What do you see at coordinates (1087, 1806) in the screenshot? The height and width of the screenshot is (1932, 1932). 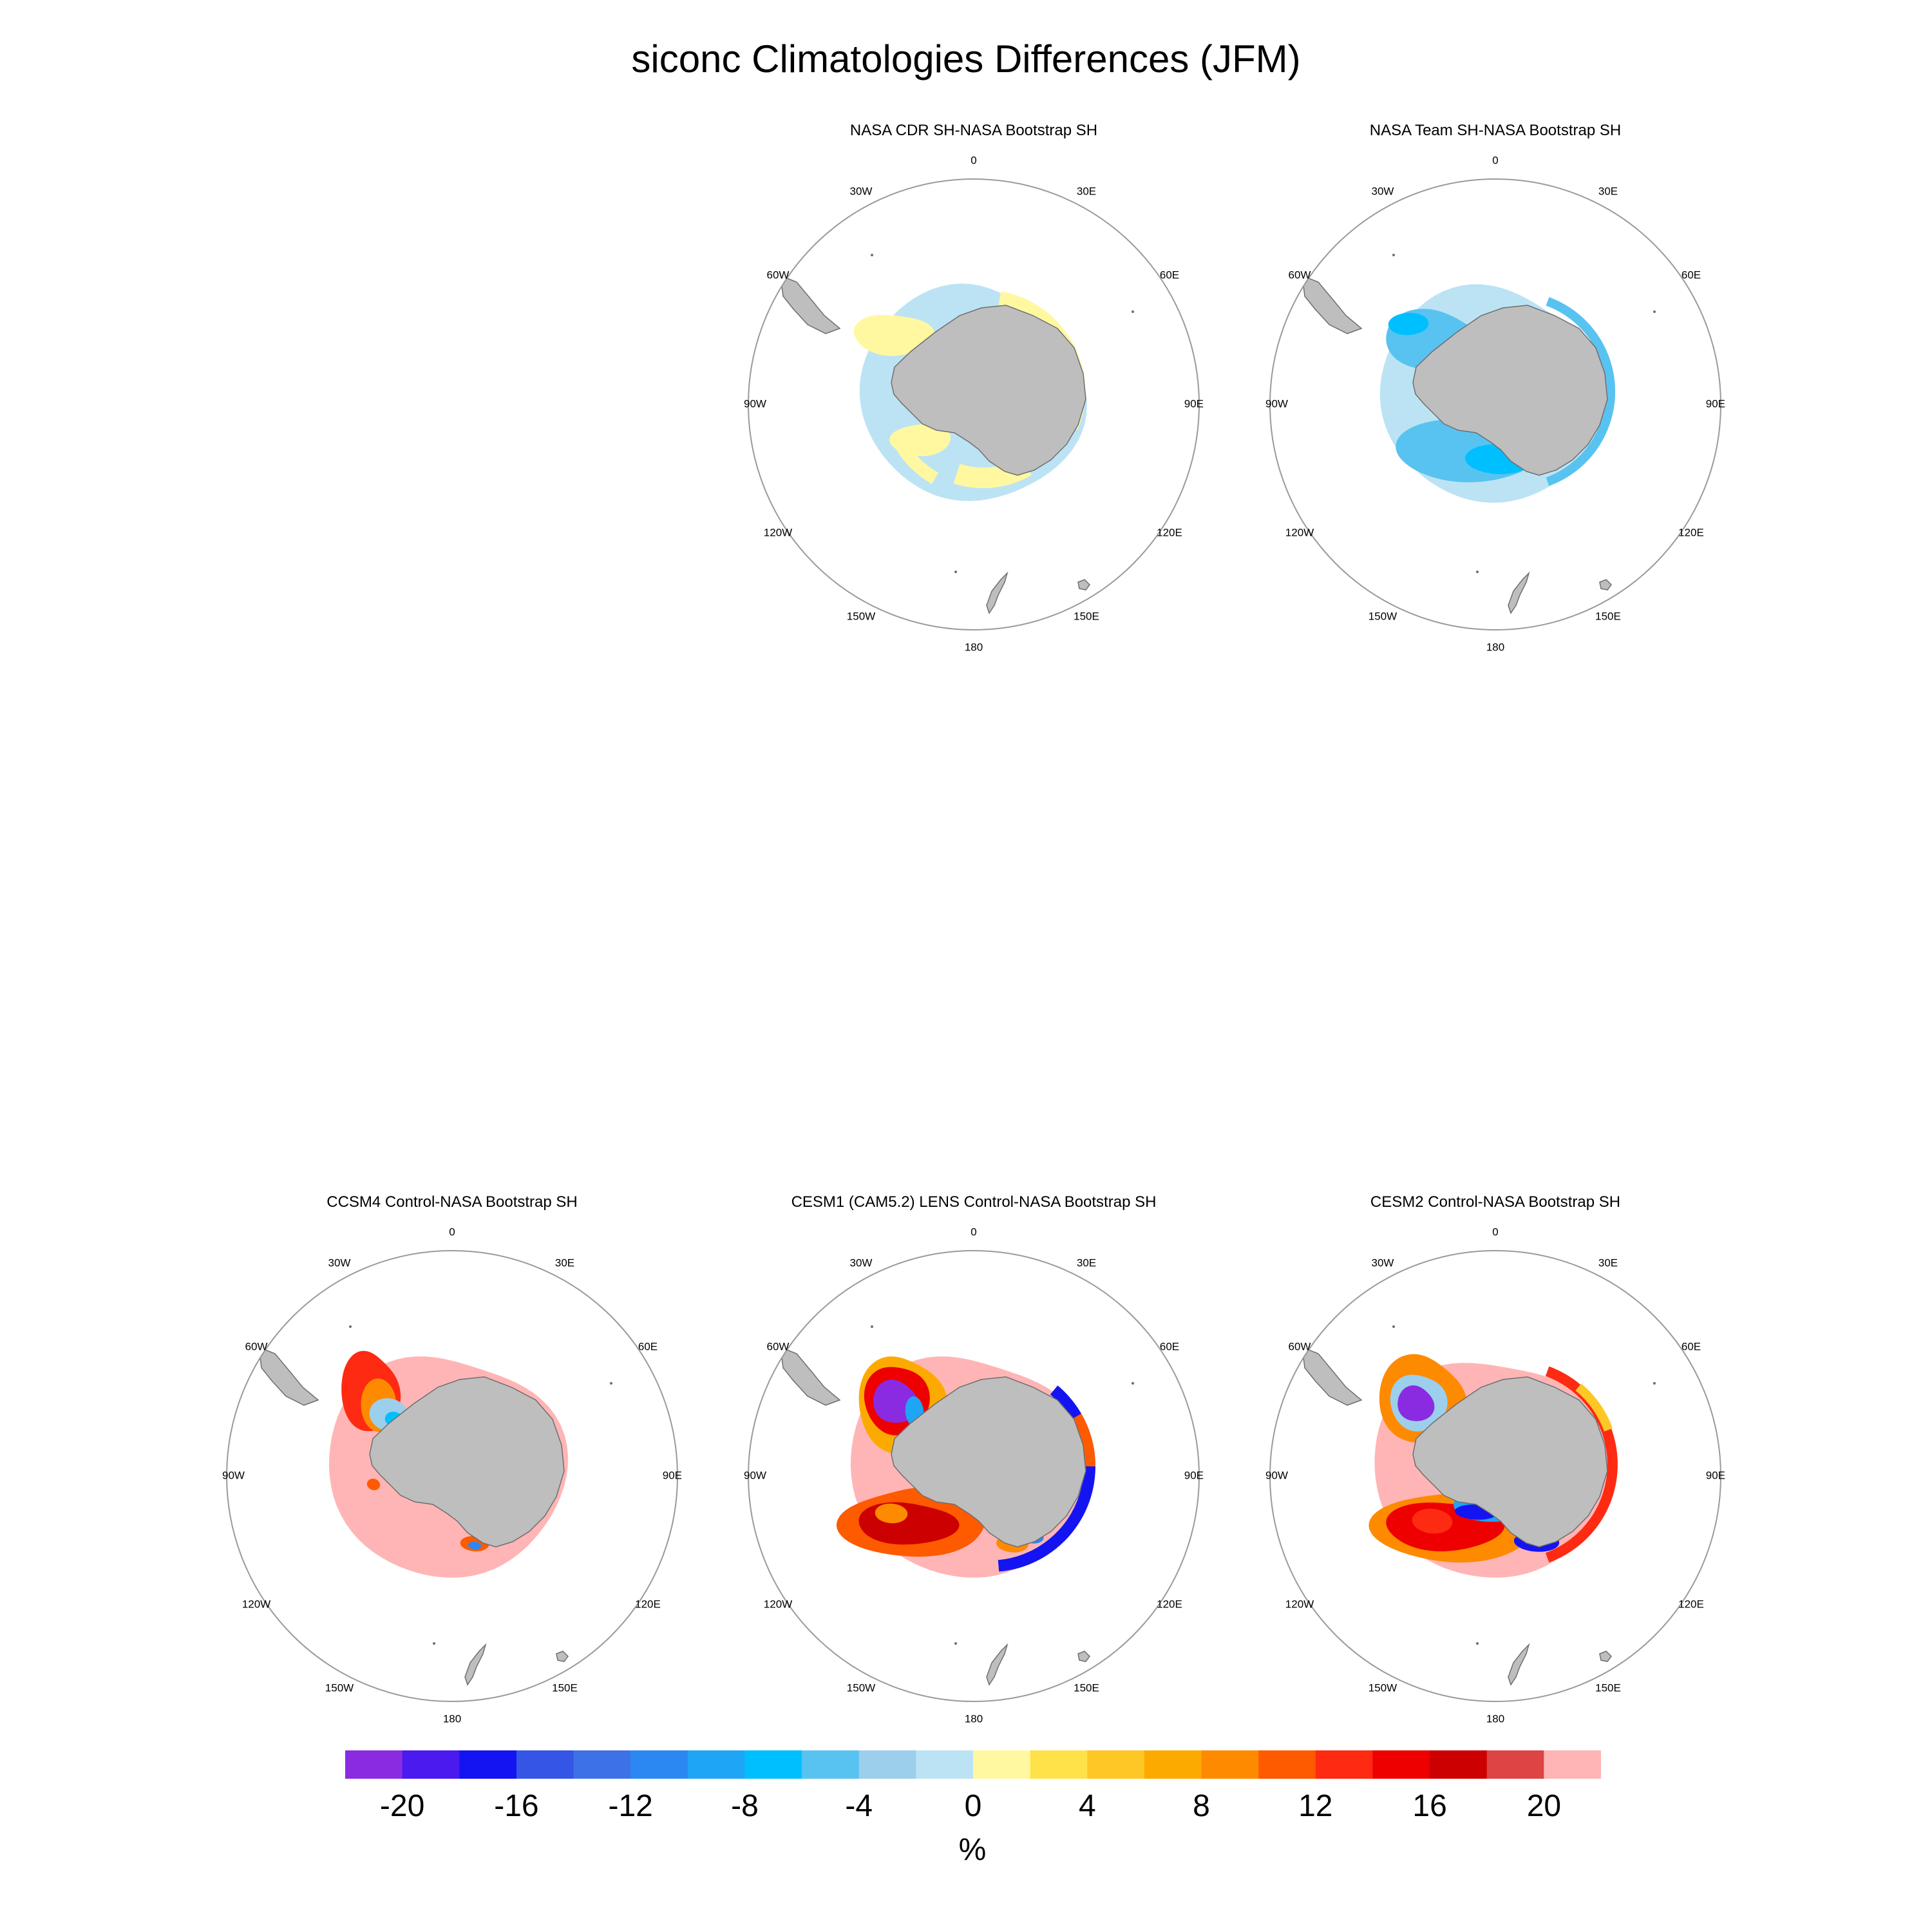 I see `colorbar-tick-label: 4` at bounding box center [1087, 1806].